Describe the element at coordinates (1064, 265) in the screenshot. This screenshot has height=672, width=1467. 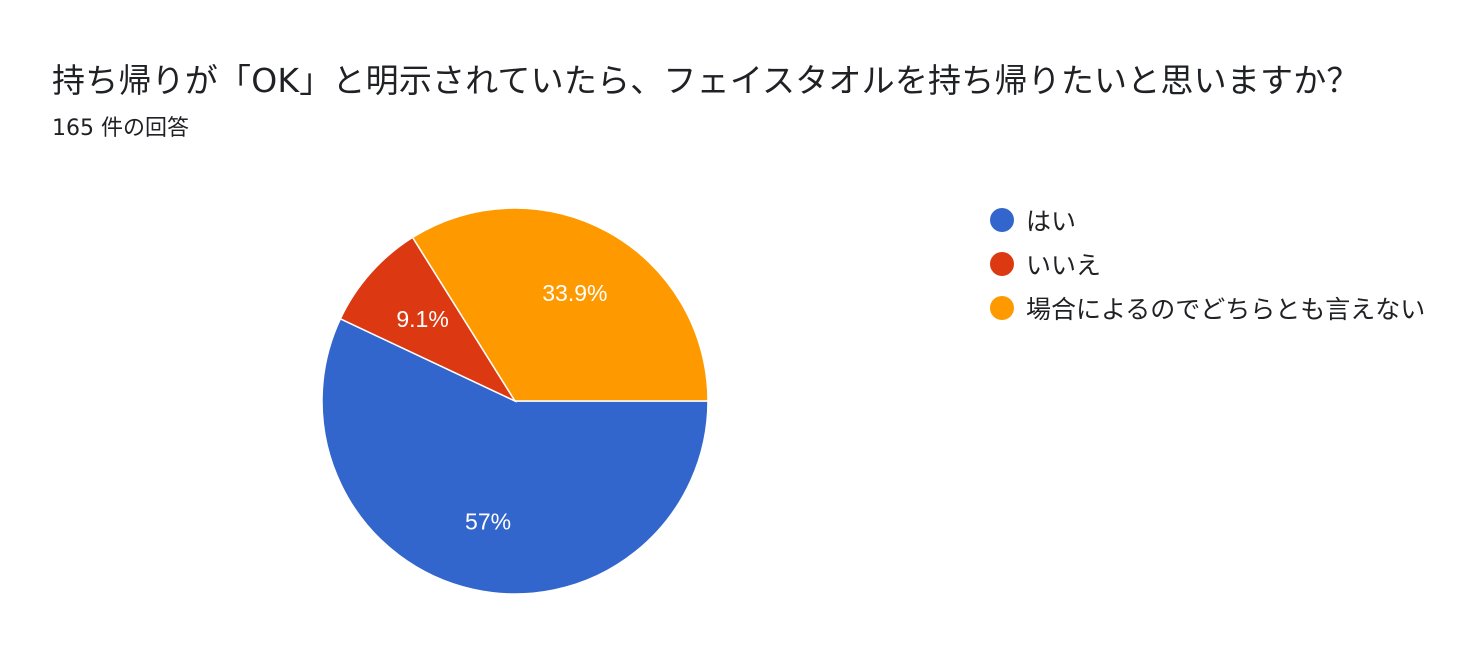
I see `legend-label: いいえ` at that location.